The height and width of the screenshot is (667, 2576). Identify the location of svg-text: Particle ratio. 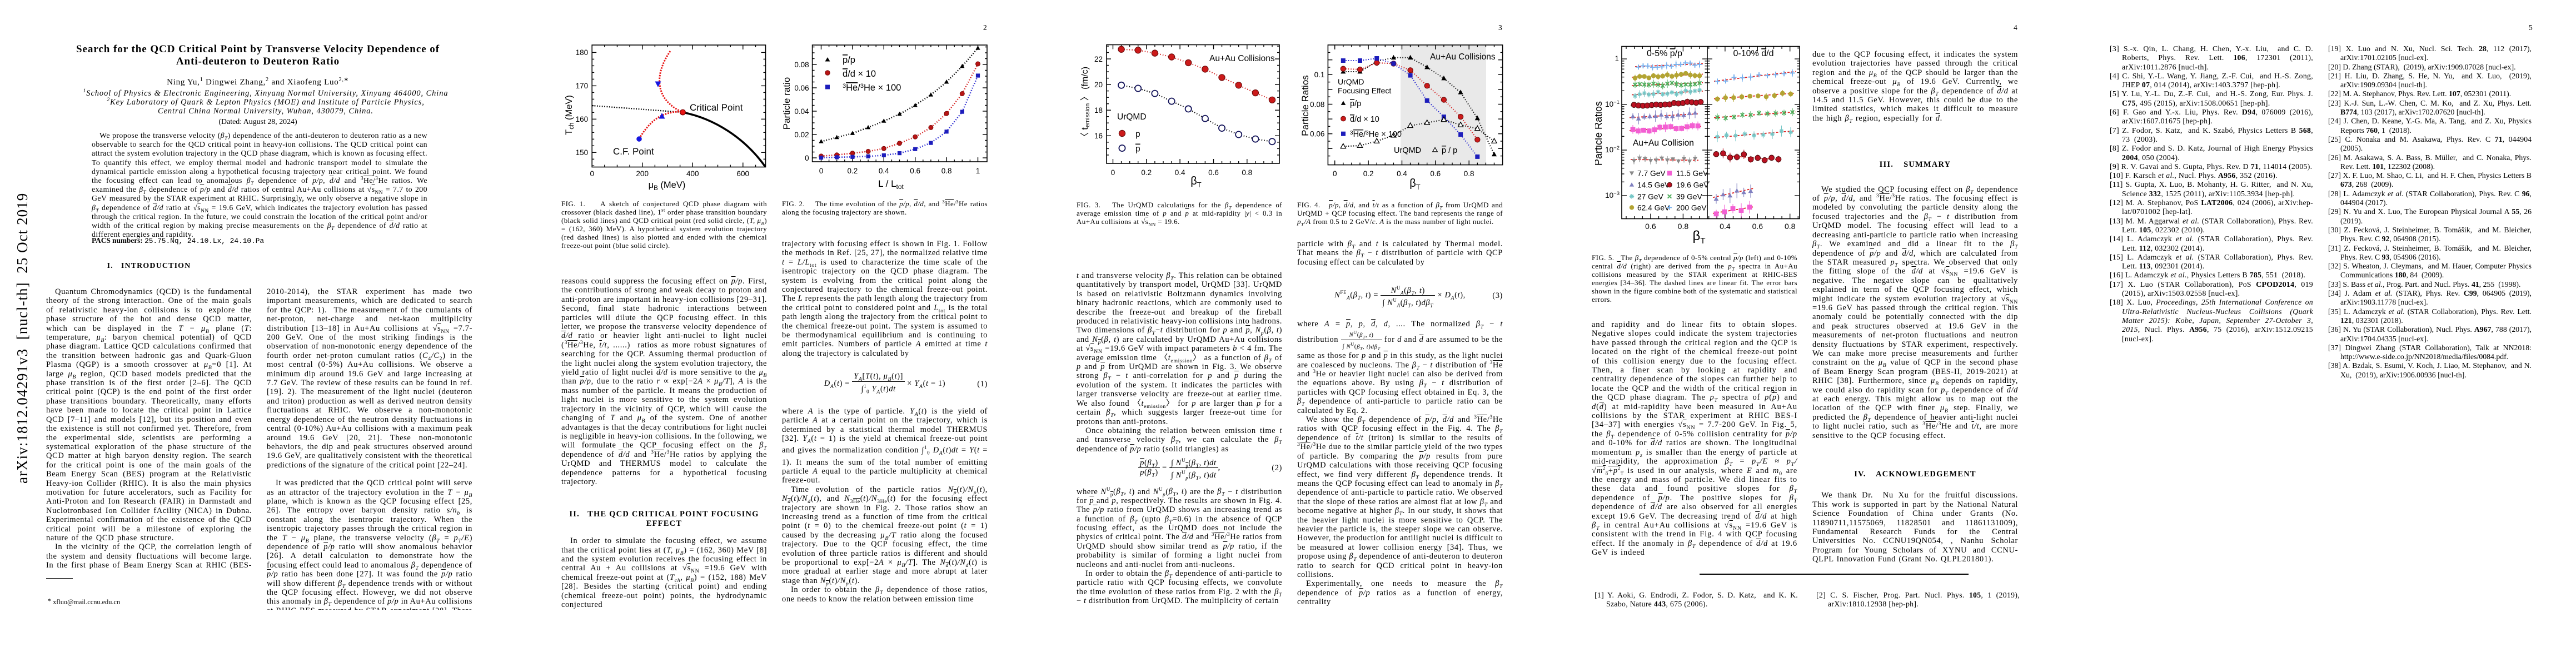
(786, 103).